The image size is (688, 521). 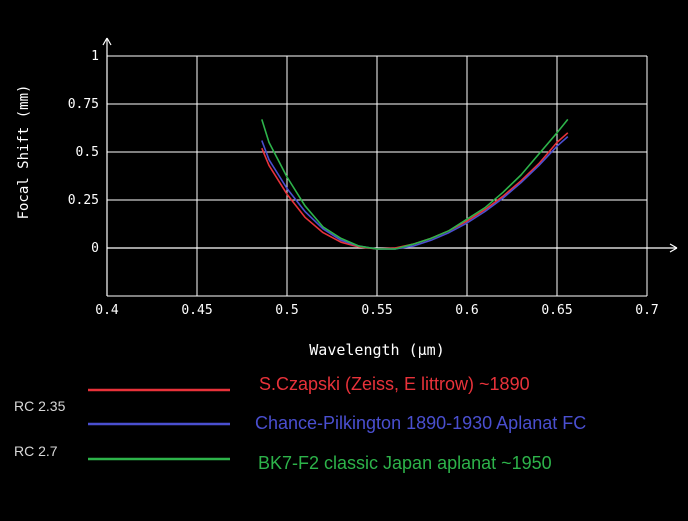 I want to click on x-tick-label: 0.6, so click(x=466, y=310).